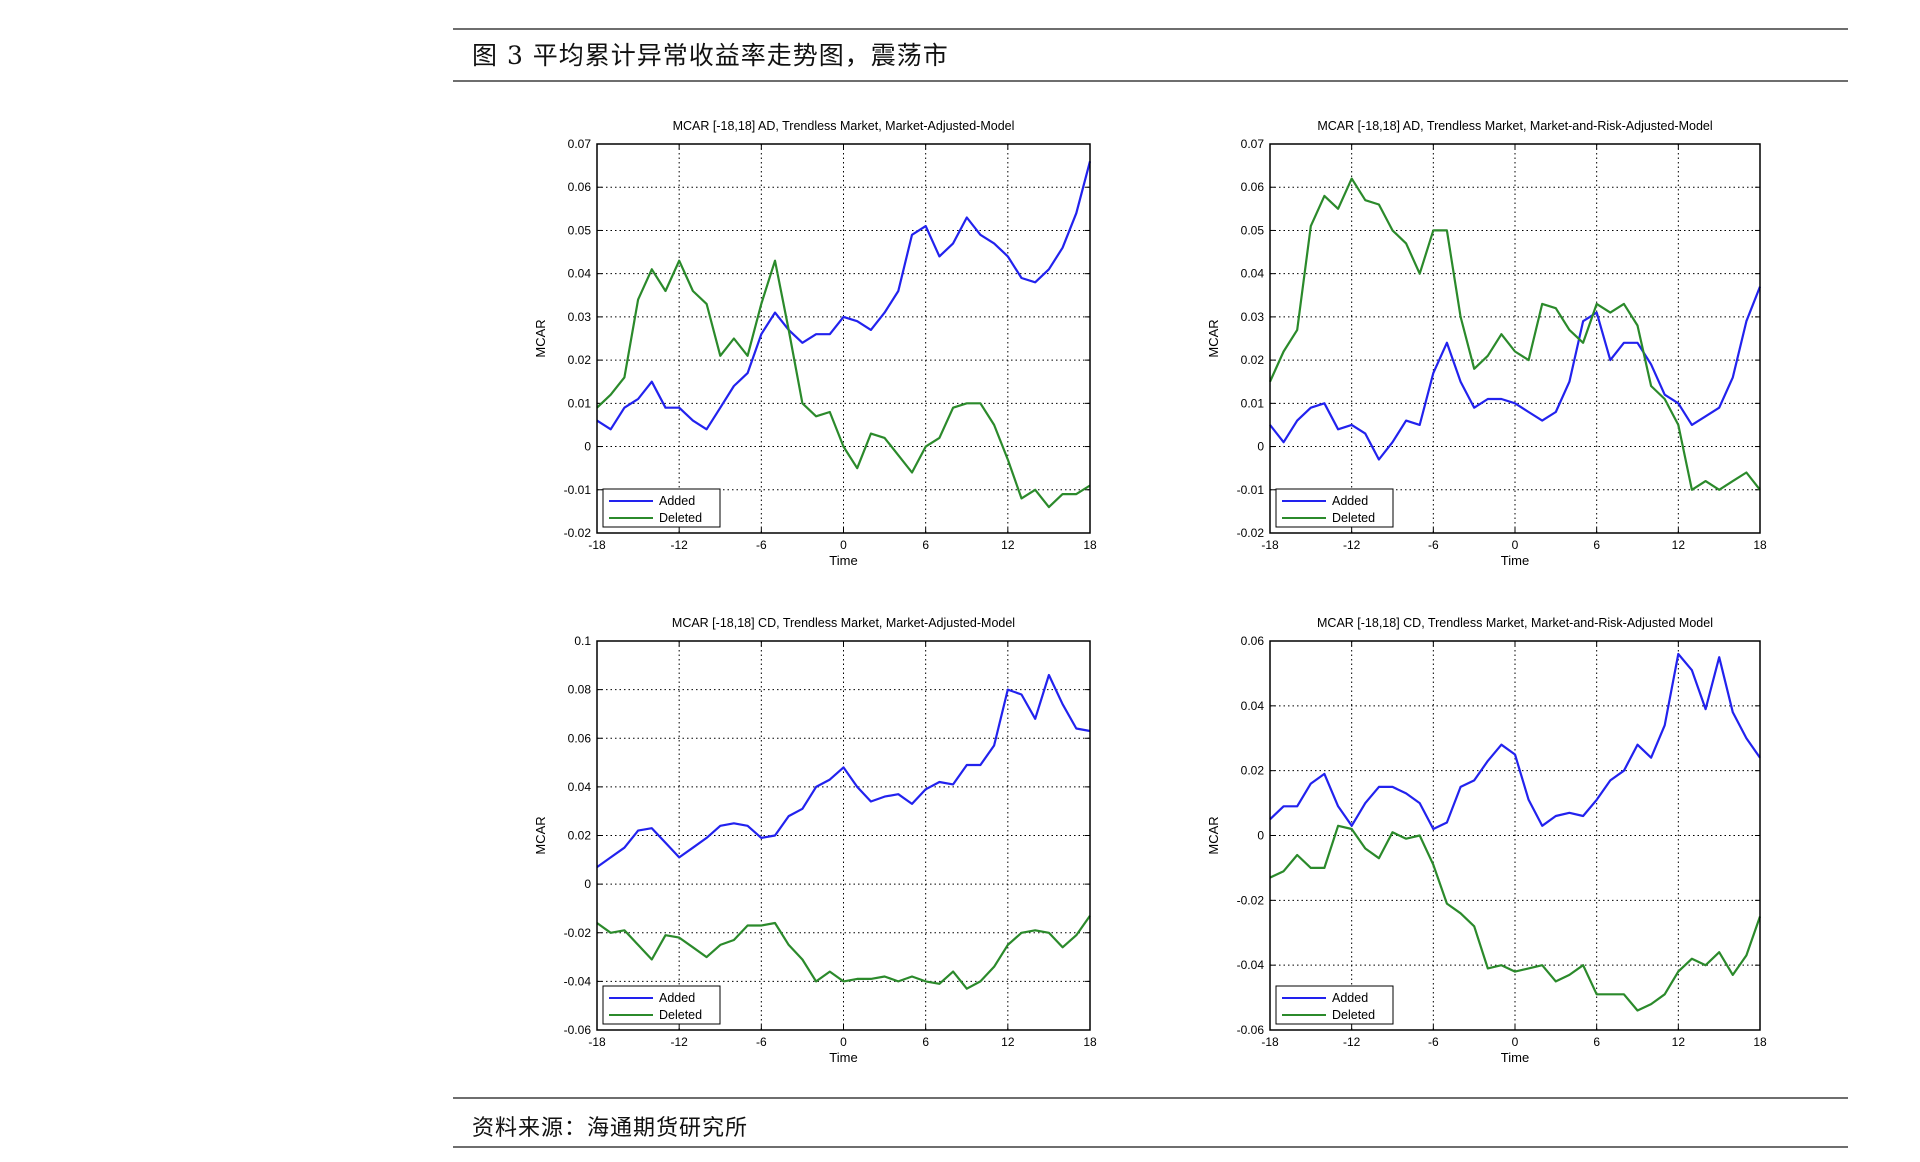 The height and width of the screenshot is (1162, 1920). Describe the element at coordinates (1150, 81) in the screenshot. I see `title-rule` at that location.